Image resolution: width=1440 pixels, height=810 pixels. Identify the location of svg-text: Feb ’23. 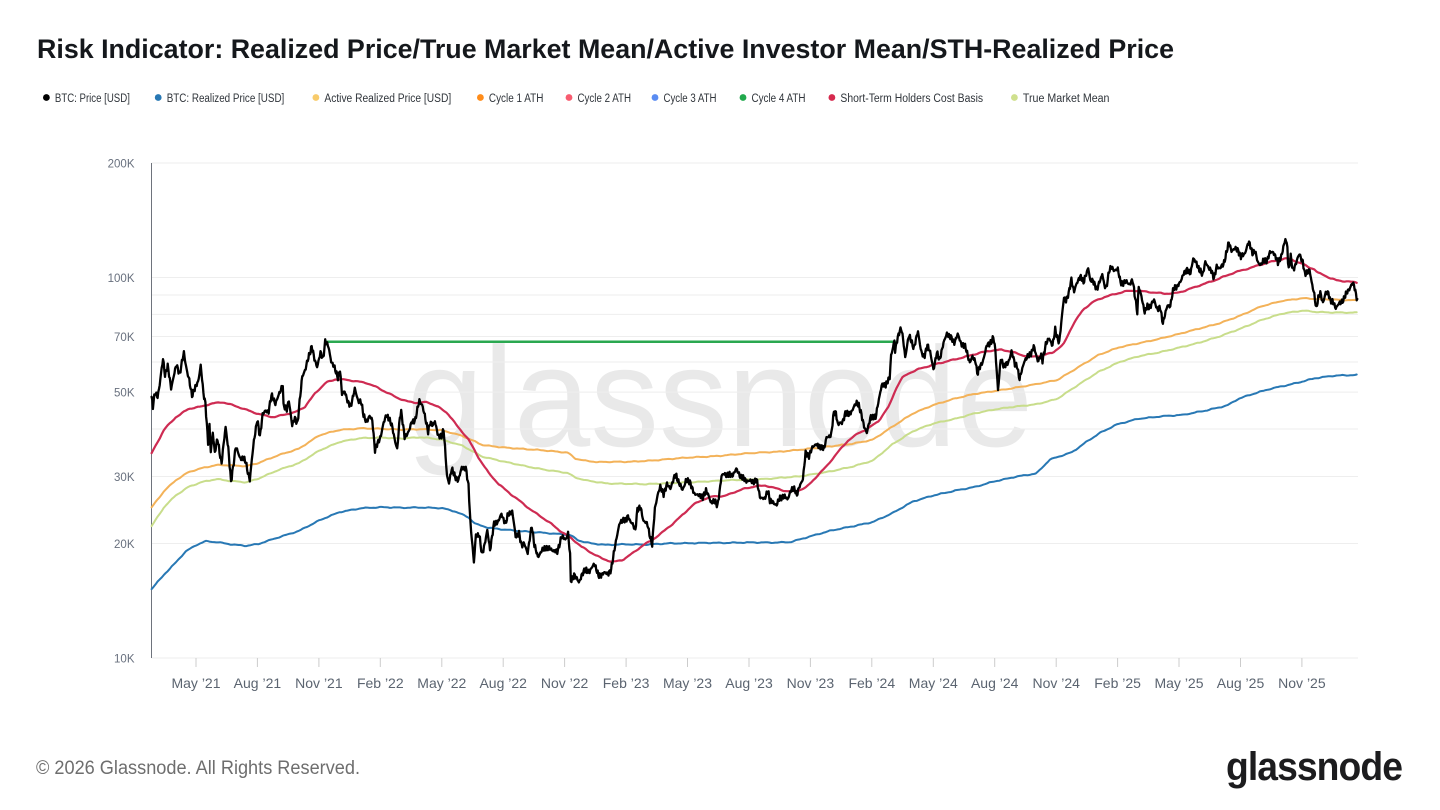
(626, 683).